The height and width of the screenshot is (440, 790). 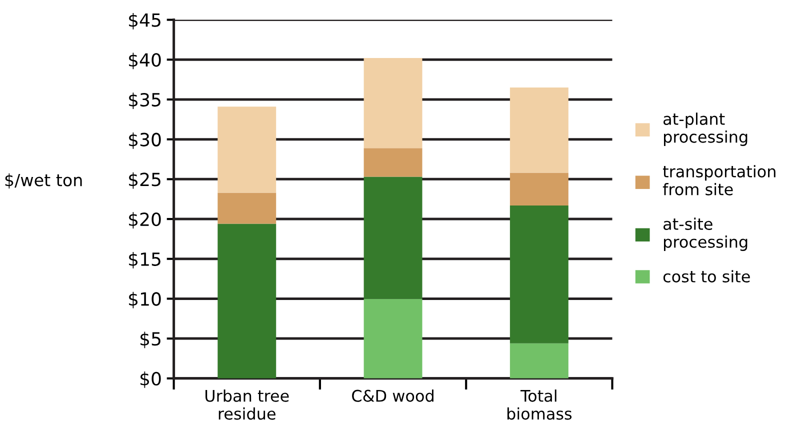 I want to click on x-tick-label: C&D wood, so click(x=393, y=396).